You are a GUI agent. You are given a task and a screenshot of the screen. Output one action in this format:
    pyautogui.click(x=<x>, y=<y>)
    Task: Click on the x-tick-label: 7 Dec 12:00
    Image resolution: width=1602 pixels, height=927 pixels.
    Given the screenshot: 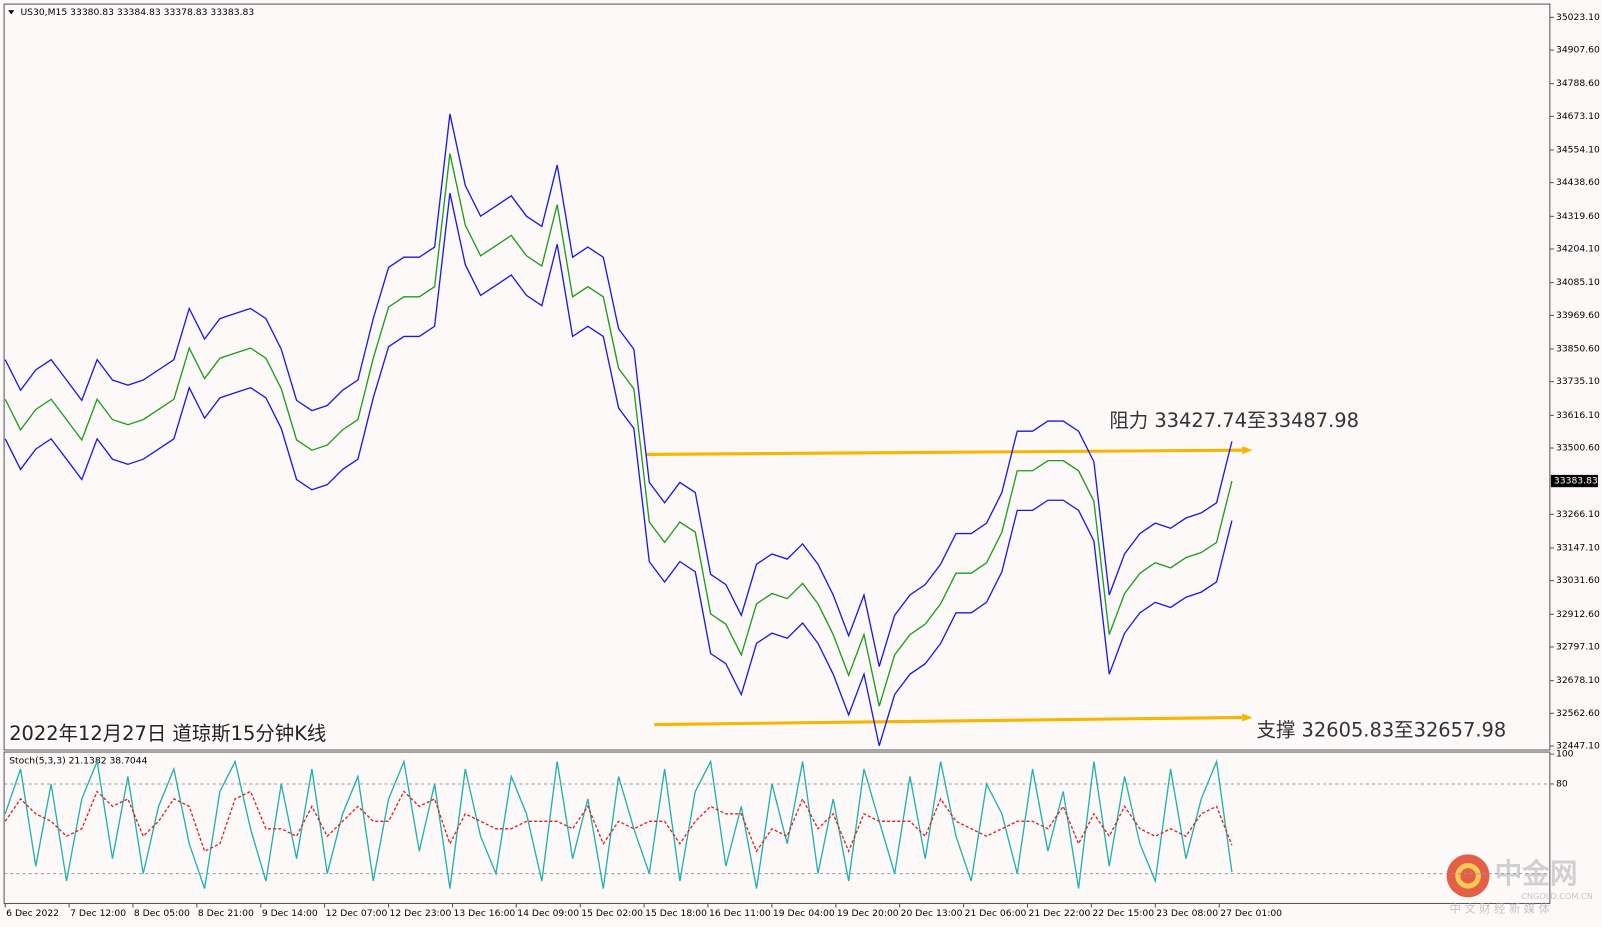 What is the action you would take?
    pyautogui.click(x=98, y=913)
    